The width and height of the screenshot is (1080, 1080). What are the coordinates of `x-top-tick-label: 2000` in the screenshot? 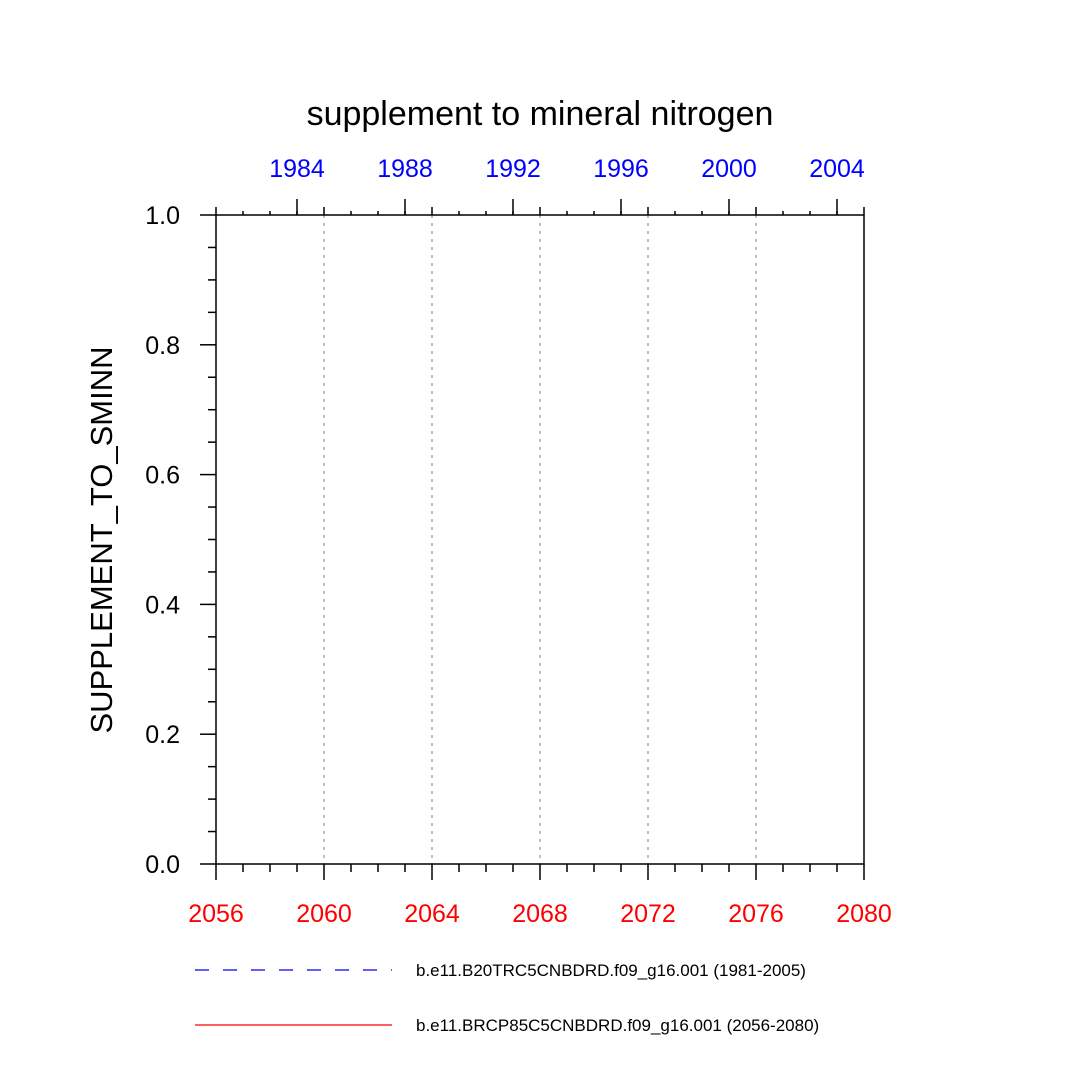 It's located at (729, 169).